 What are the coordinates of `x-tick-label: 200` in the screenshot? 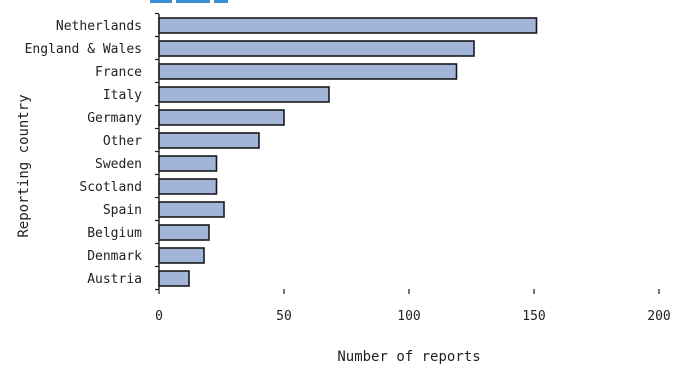 It's located at (658, 316).